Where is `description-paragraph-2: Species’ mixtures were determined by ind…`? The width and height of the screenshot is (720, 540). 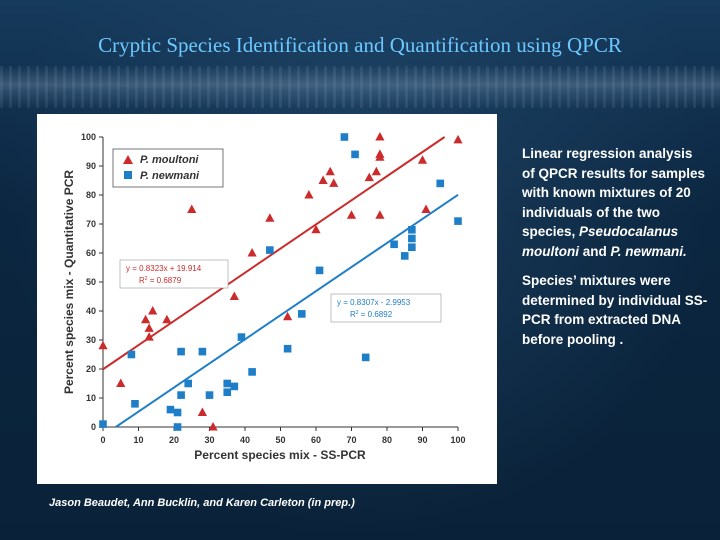
description-paragraph-2: Species’ mixtures were determined by ind… is located at coordinates (615, 310).